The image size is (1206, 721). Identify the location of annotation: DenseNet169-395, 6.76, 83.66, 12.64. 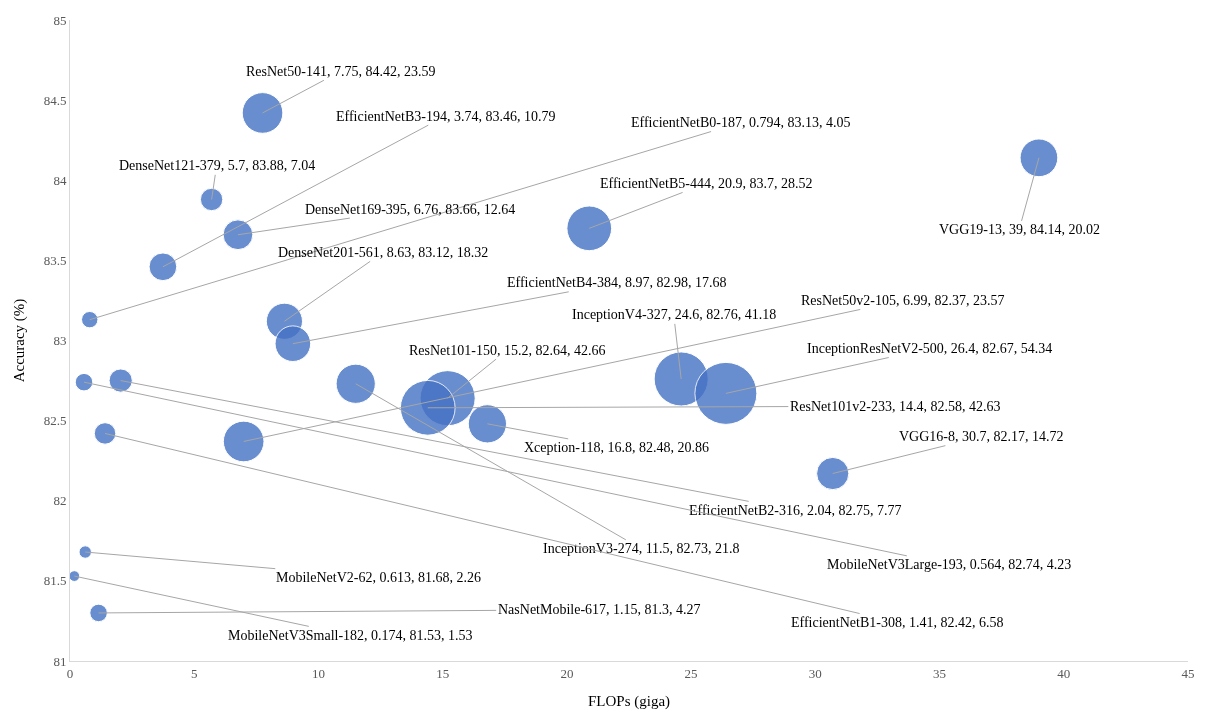
(410, 209).